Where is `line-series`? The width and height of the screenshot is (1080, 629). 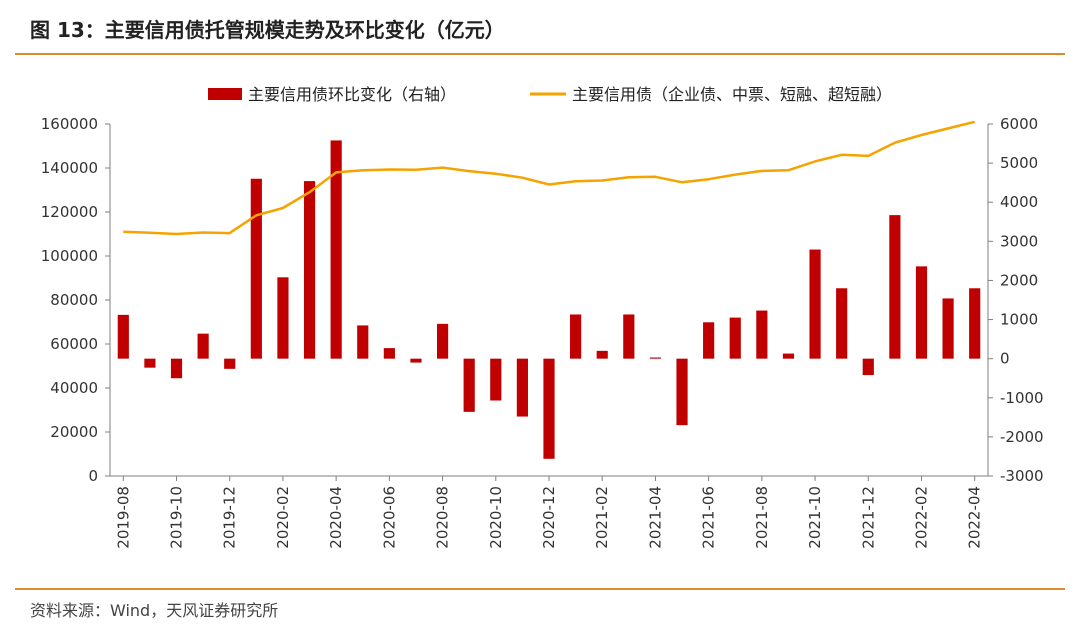 line-series is located at coordinates (549, 178).